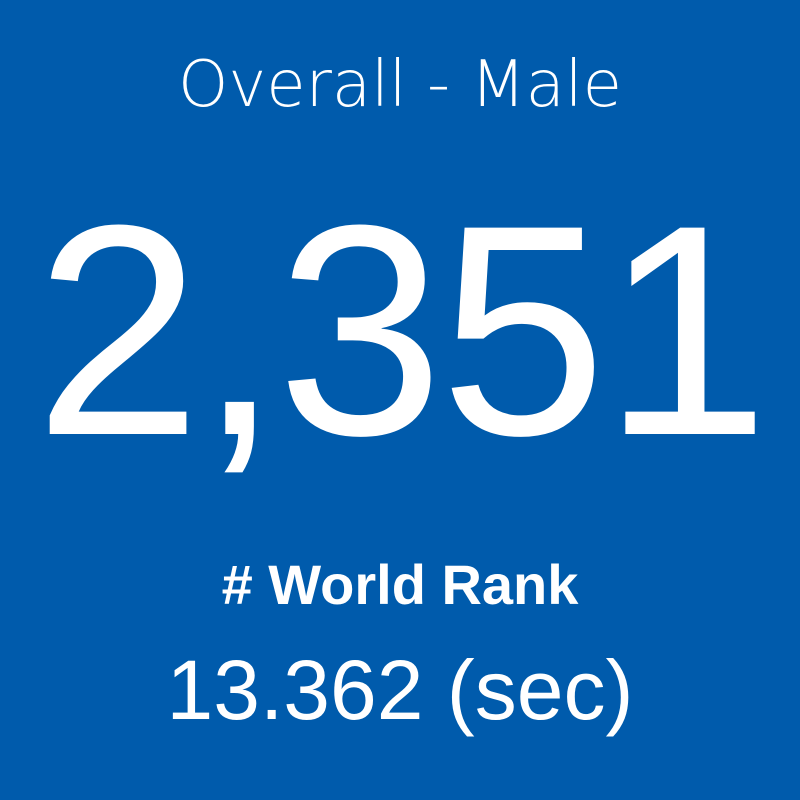 Image resolution: width=800 pixels, height=800 pixels. What do you see at coordinates (400, 85) in the screenshot?
I see `tile-title: Overall - Male` at bounding box center [400, 85].